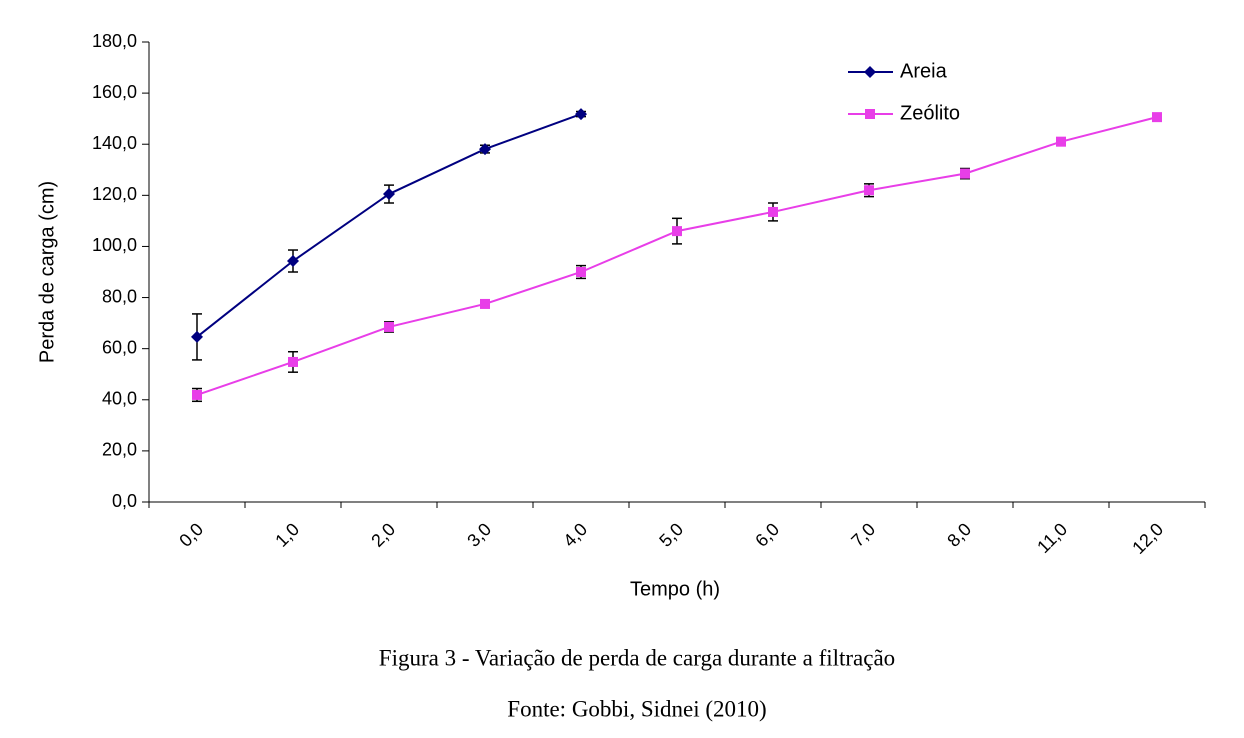 The image size is (1244, 738). Describe the element at coordinates (114, 194) in the screenshot. I see `y-tick-label: 120,0` at that location.